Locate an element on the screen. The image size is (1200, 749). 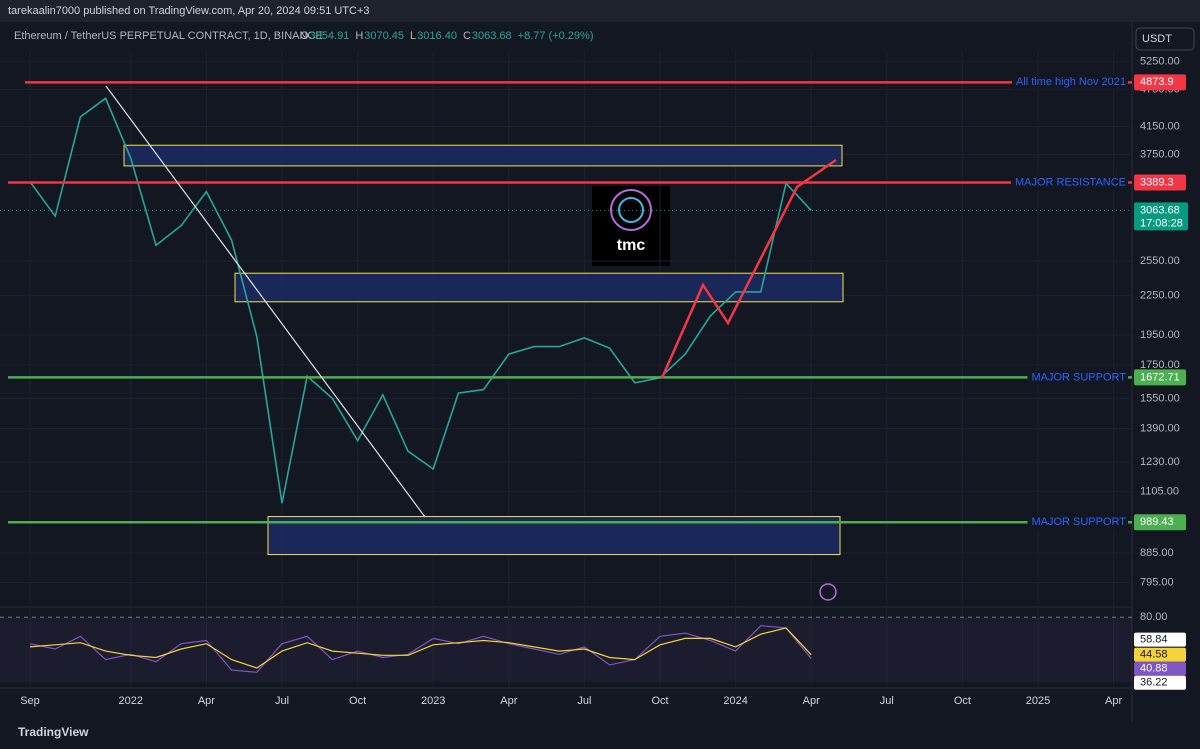
rsi-band is located at coordinates (566, 649).